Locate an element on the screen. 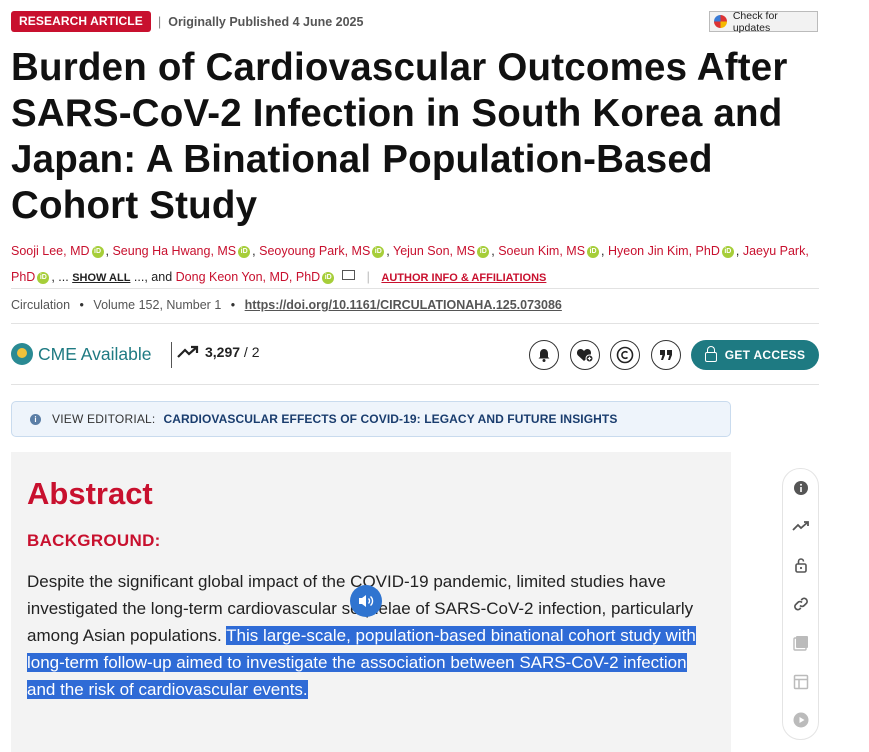 This screenshot has width=869, height=752. metrics-value: 3,297 is located at coordinates (223, 352).